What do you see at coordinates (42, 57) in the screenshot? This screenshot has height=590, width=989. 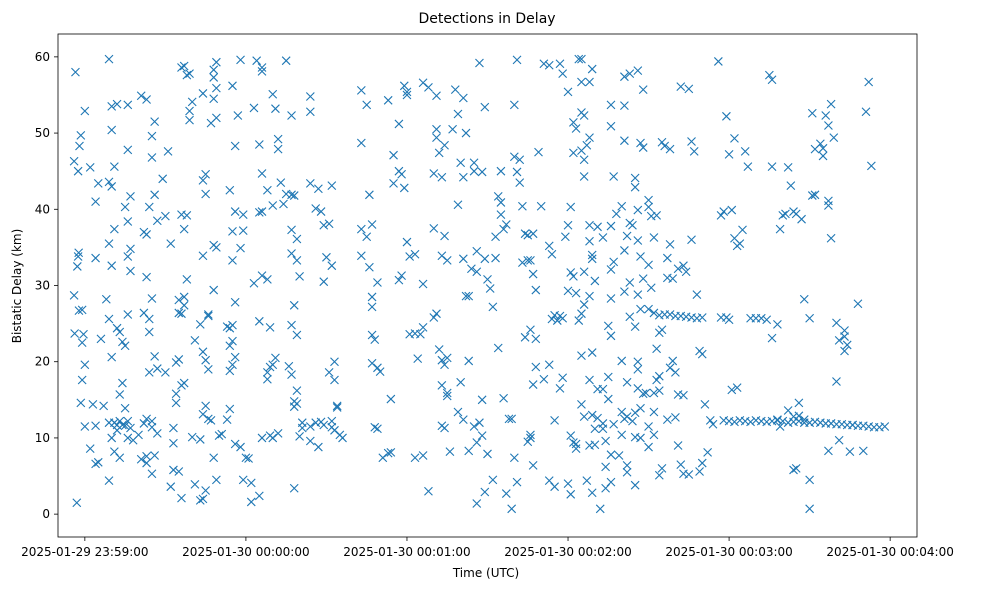 I see `y-tick-label: 60` at bounding box center [42, 57].